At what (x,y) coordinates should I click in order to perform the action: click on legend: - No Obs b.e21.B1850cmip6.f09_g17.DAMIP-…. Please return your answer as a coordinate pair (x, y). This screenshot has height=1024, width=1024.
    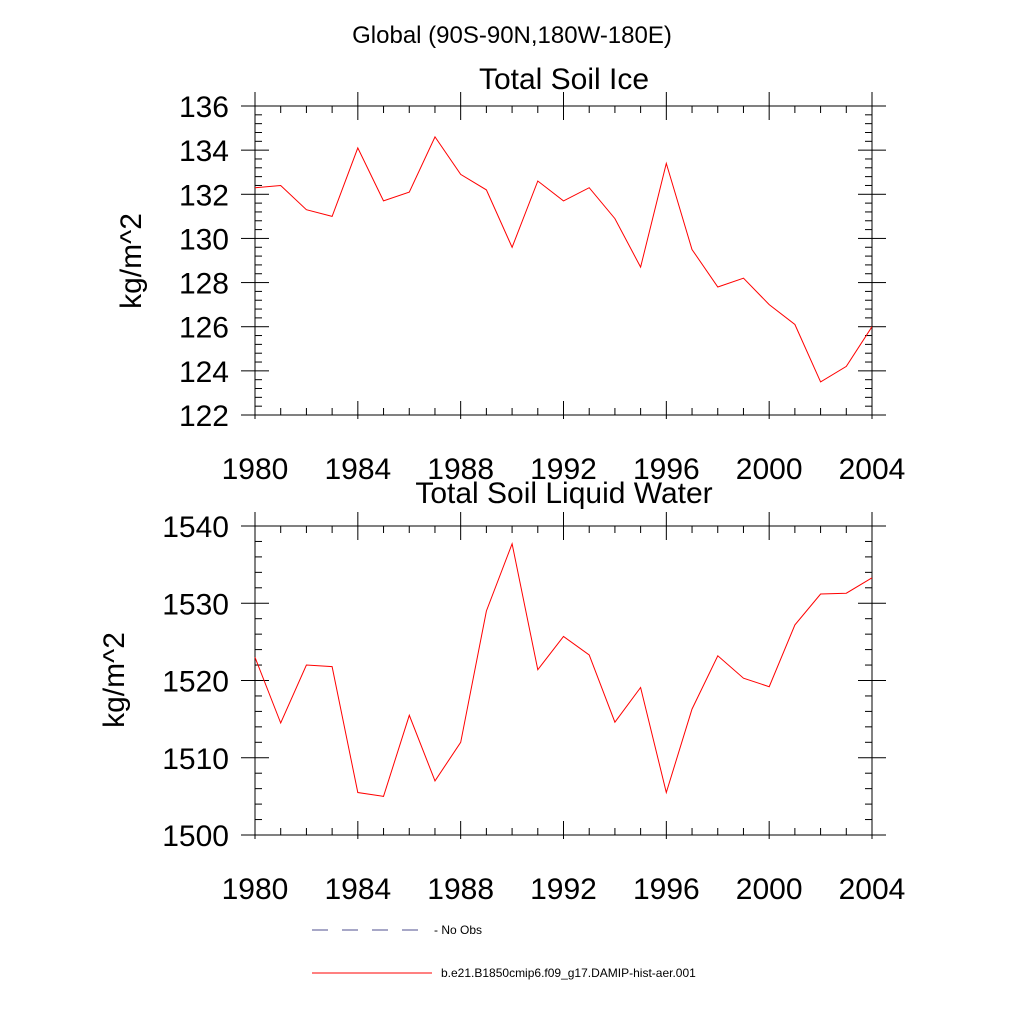
    Looking at the image, I should click on (504, 951).